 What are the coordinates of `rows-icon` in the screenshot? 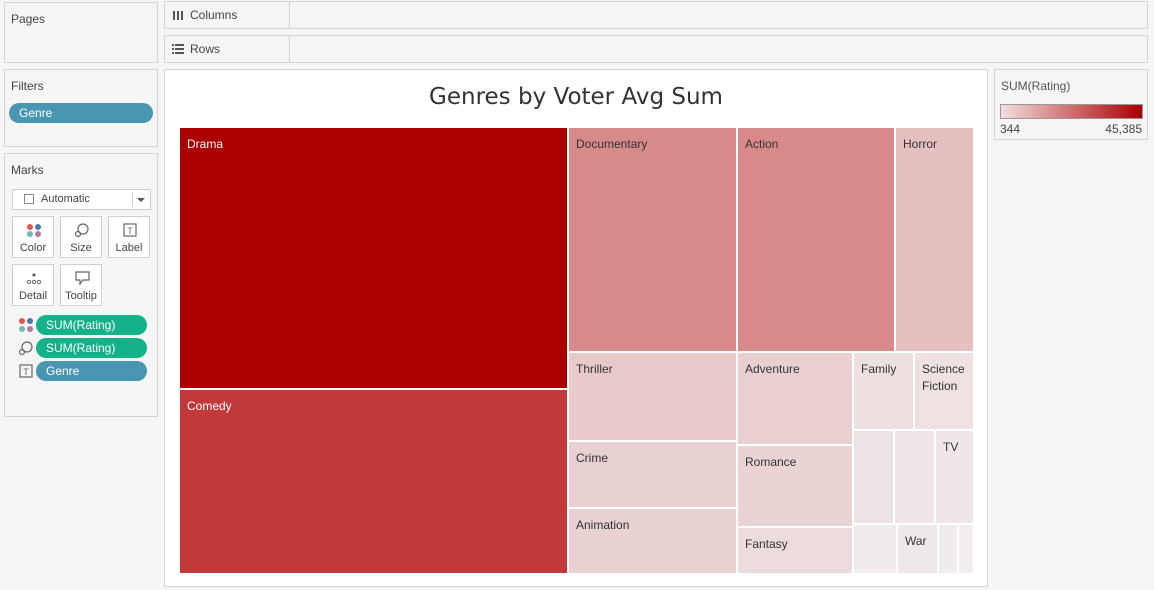 It's located at (178, 49).